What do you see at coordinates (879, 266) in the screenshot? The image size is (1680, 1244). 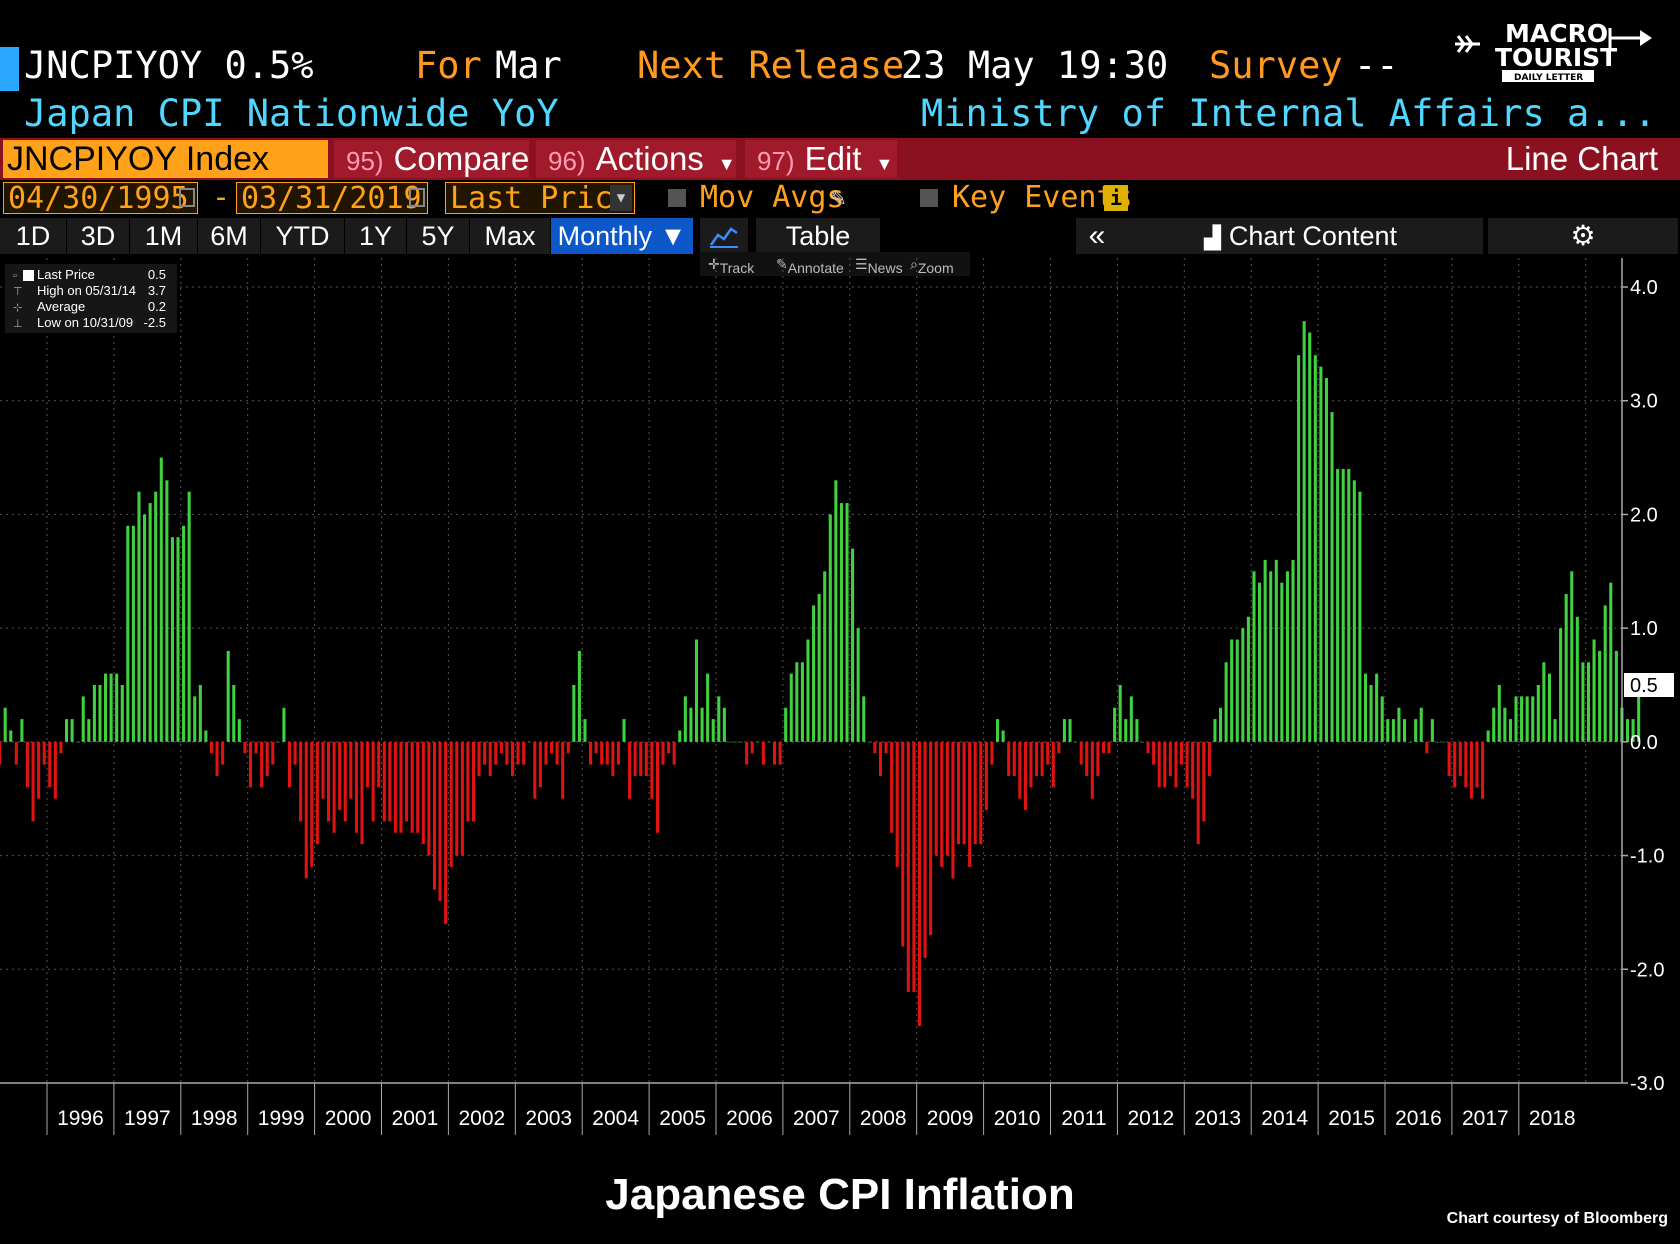 I see `tool-news: ☰ News` at bounding box center [879, 266].